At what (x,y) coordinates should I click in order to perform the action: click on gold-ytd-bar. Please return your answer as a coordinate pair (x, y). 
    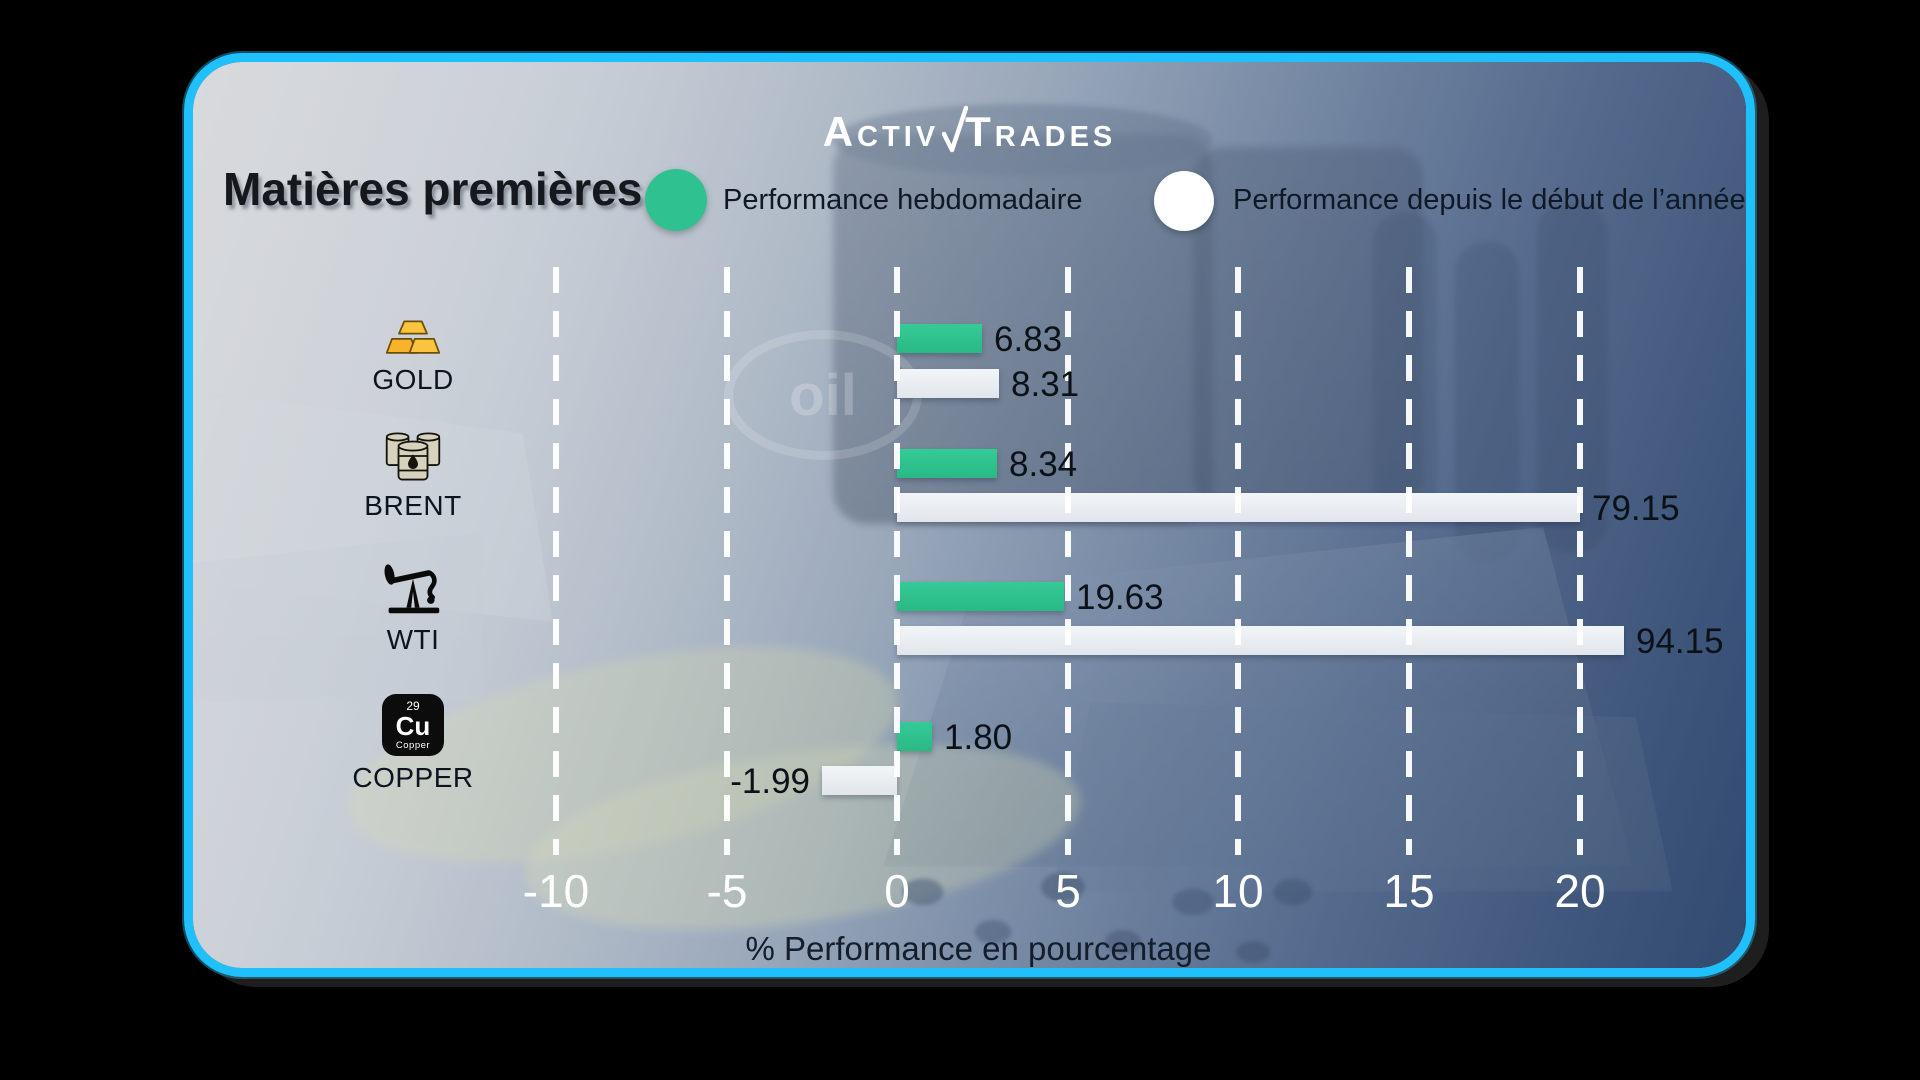
    Looking at the image, I should click on (948, 383).